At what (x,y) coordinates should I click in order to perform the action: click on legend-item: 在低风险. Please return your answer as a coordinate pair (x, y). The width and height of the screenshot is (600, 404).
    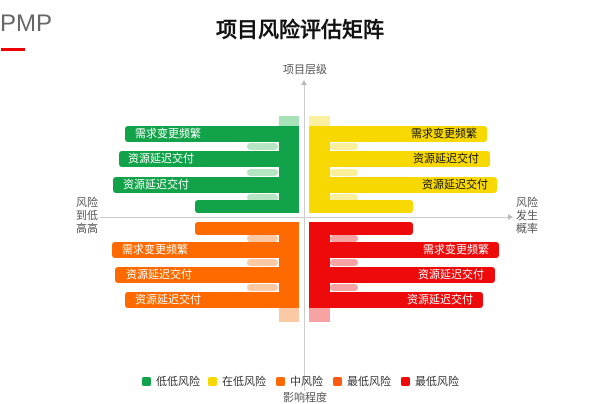
    Looking at the image, I should click on (237, 381).